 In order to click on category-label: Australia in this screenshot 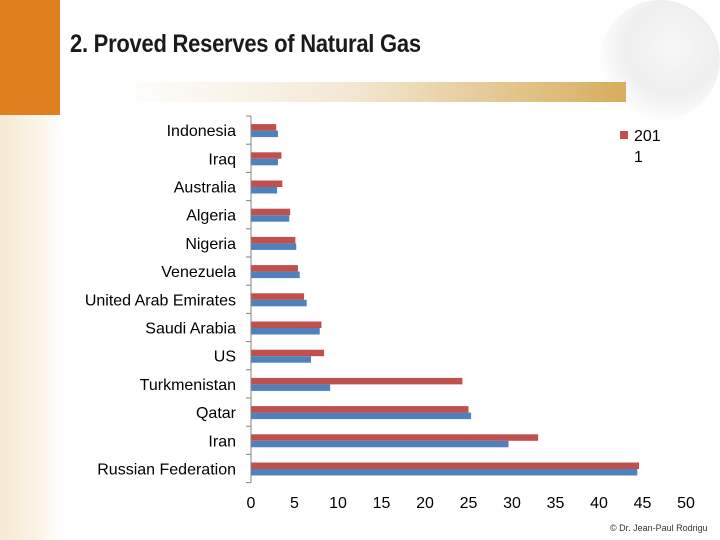, I will do `click(205, 188)`.